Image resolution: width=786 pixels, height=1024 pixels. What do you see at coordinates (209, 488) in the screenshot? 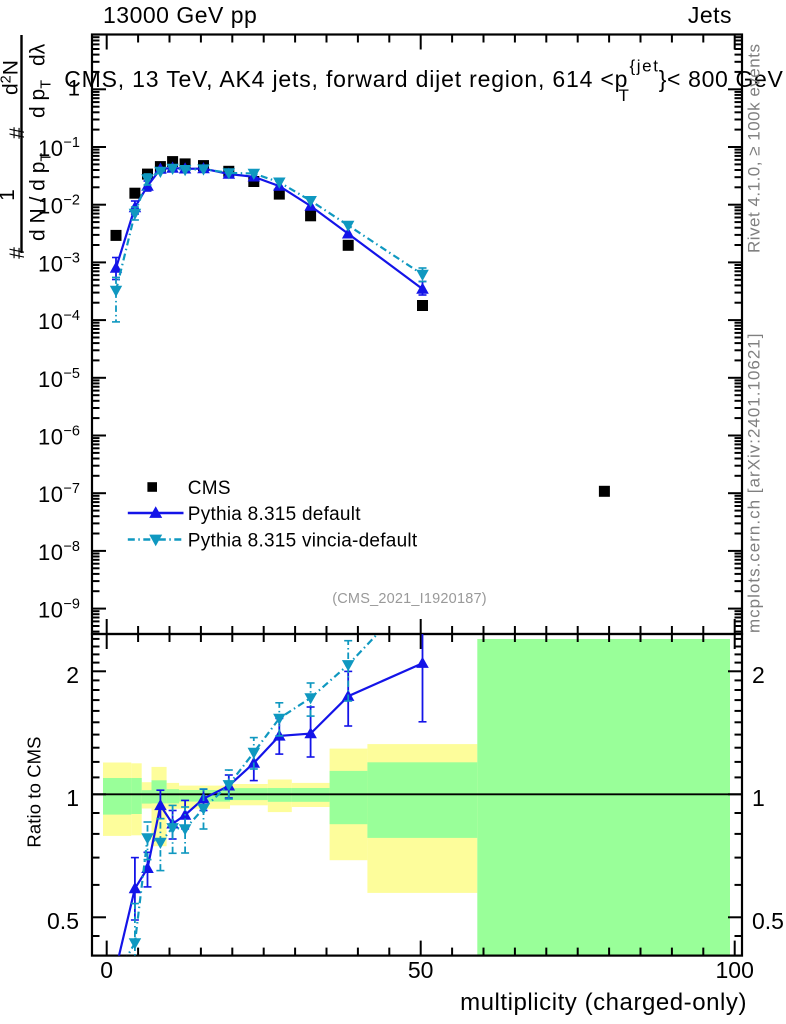
I see `svg-text: CMS` at bounding box center [209, 488].